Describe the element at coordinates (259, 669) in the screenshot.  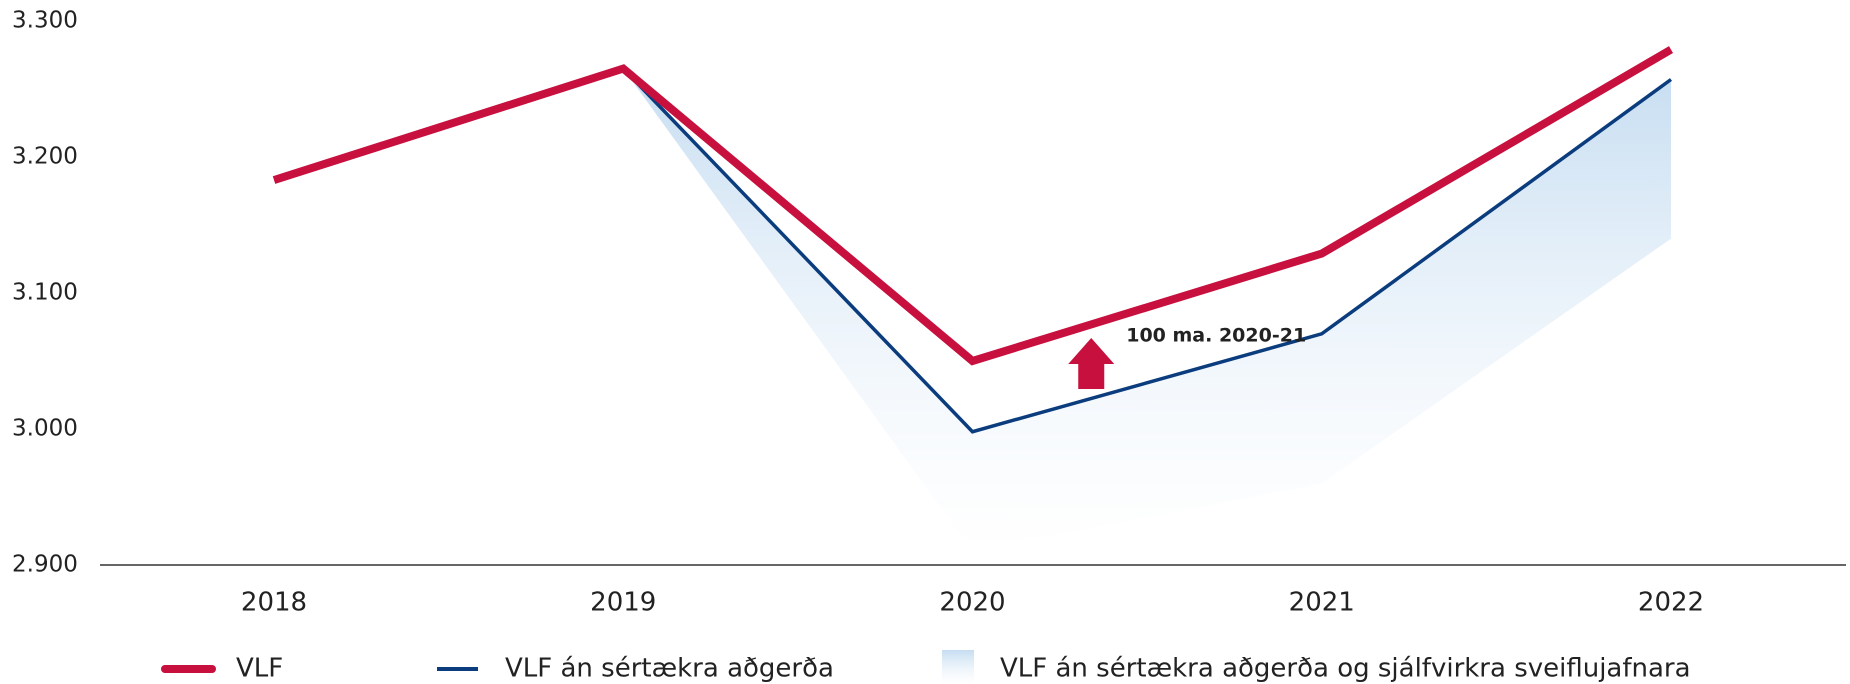
I see `legend-label: VLF` at that location.